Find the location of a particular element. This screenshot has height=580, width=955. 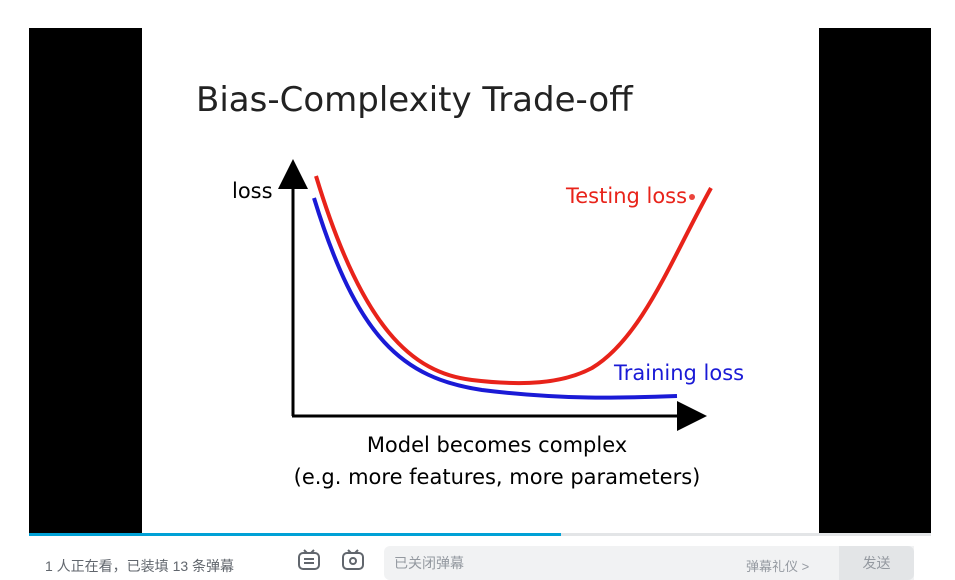

danmaku-settings-icon is located at coordinates (353, 560).